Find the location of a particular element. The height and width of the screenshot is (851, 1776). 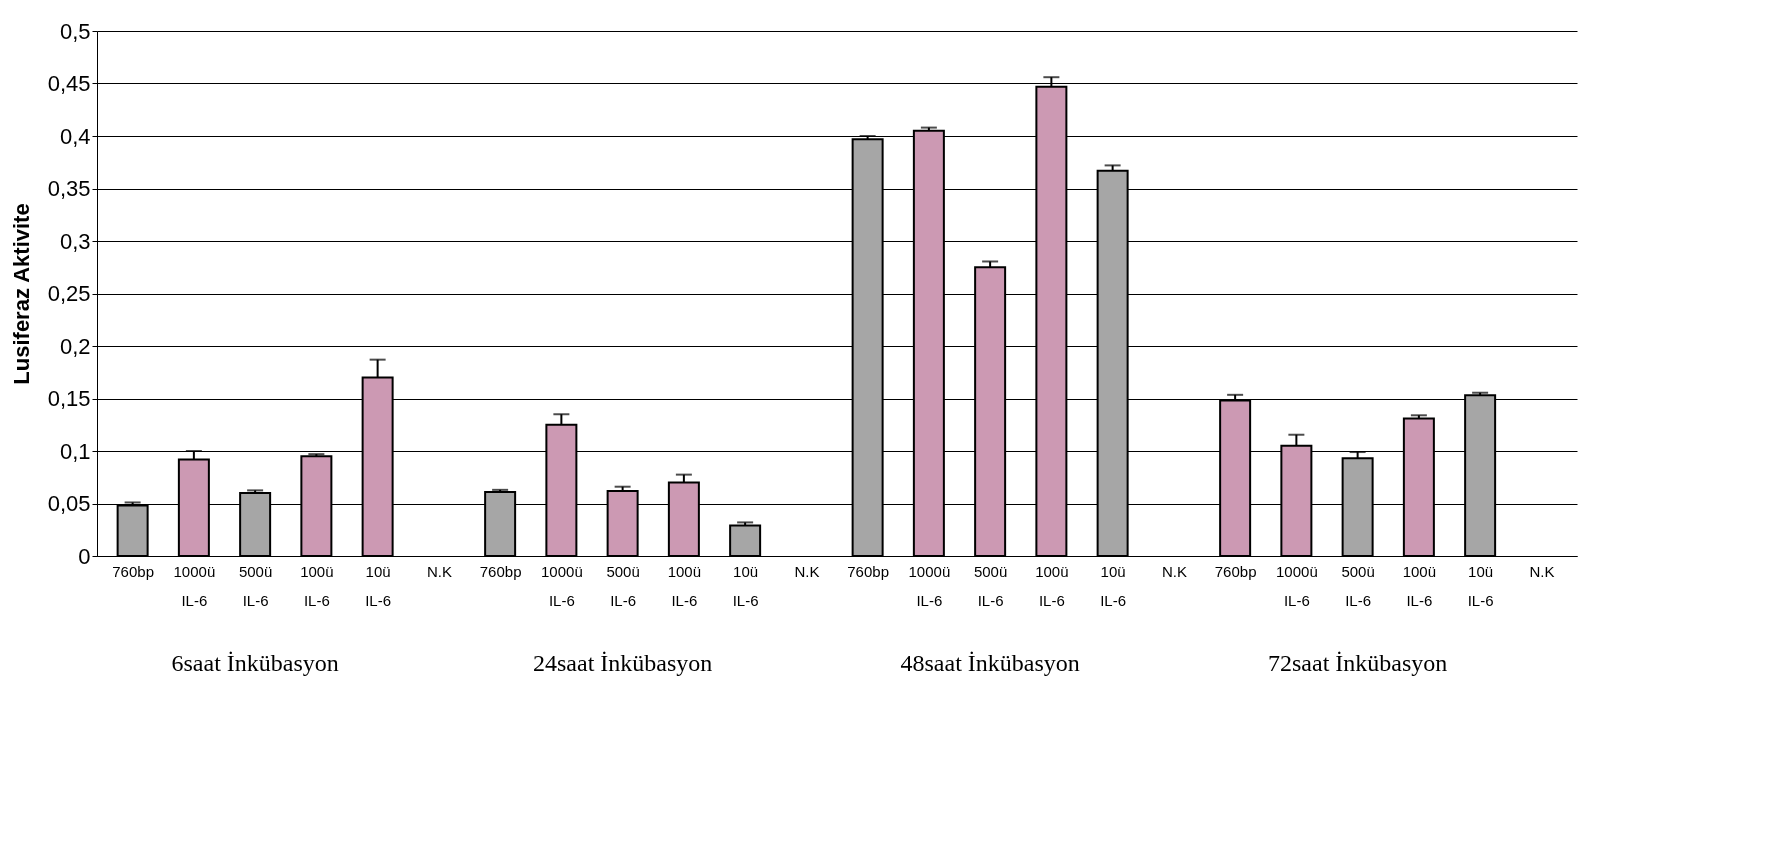

y-tick-label: 0,35 is located at coordinates (69, 188).